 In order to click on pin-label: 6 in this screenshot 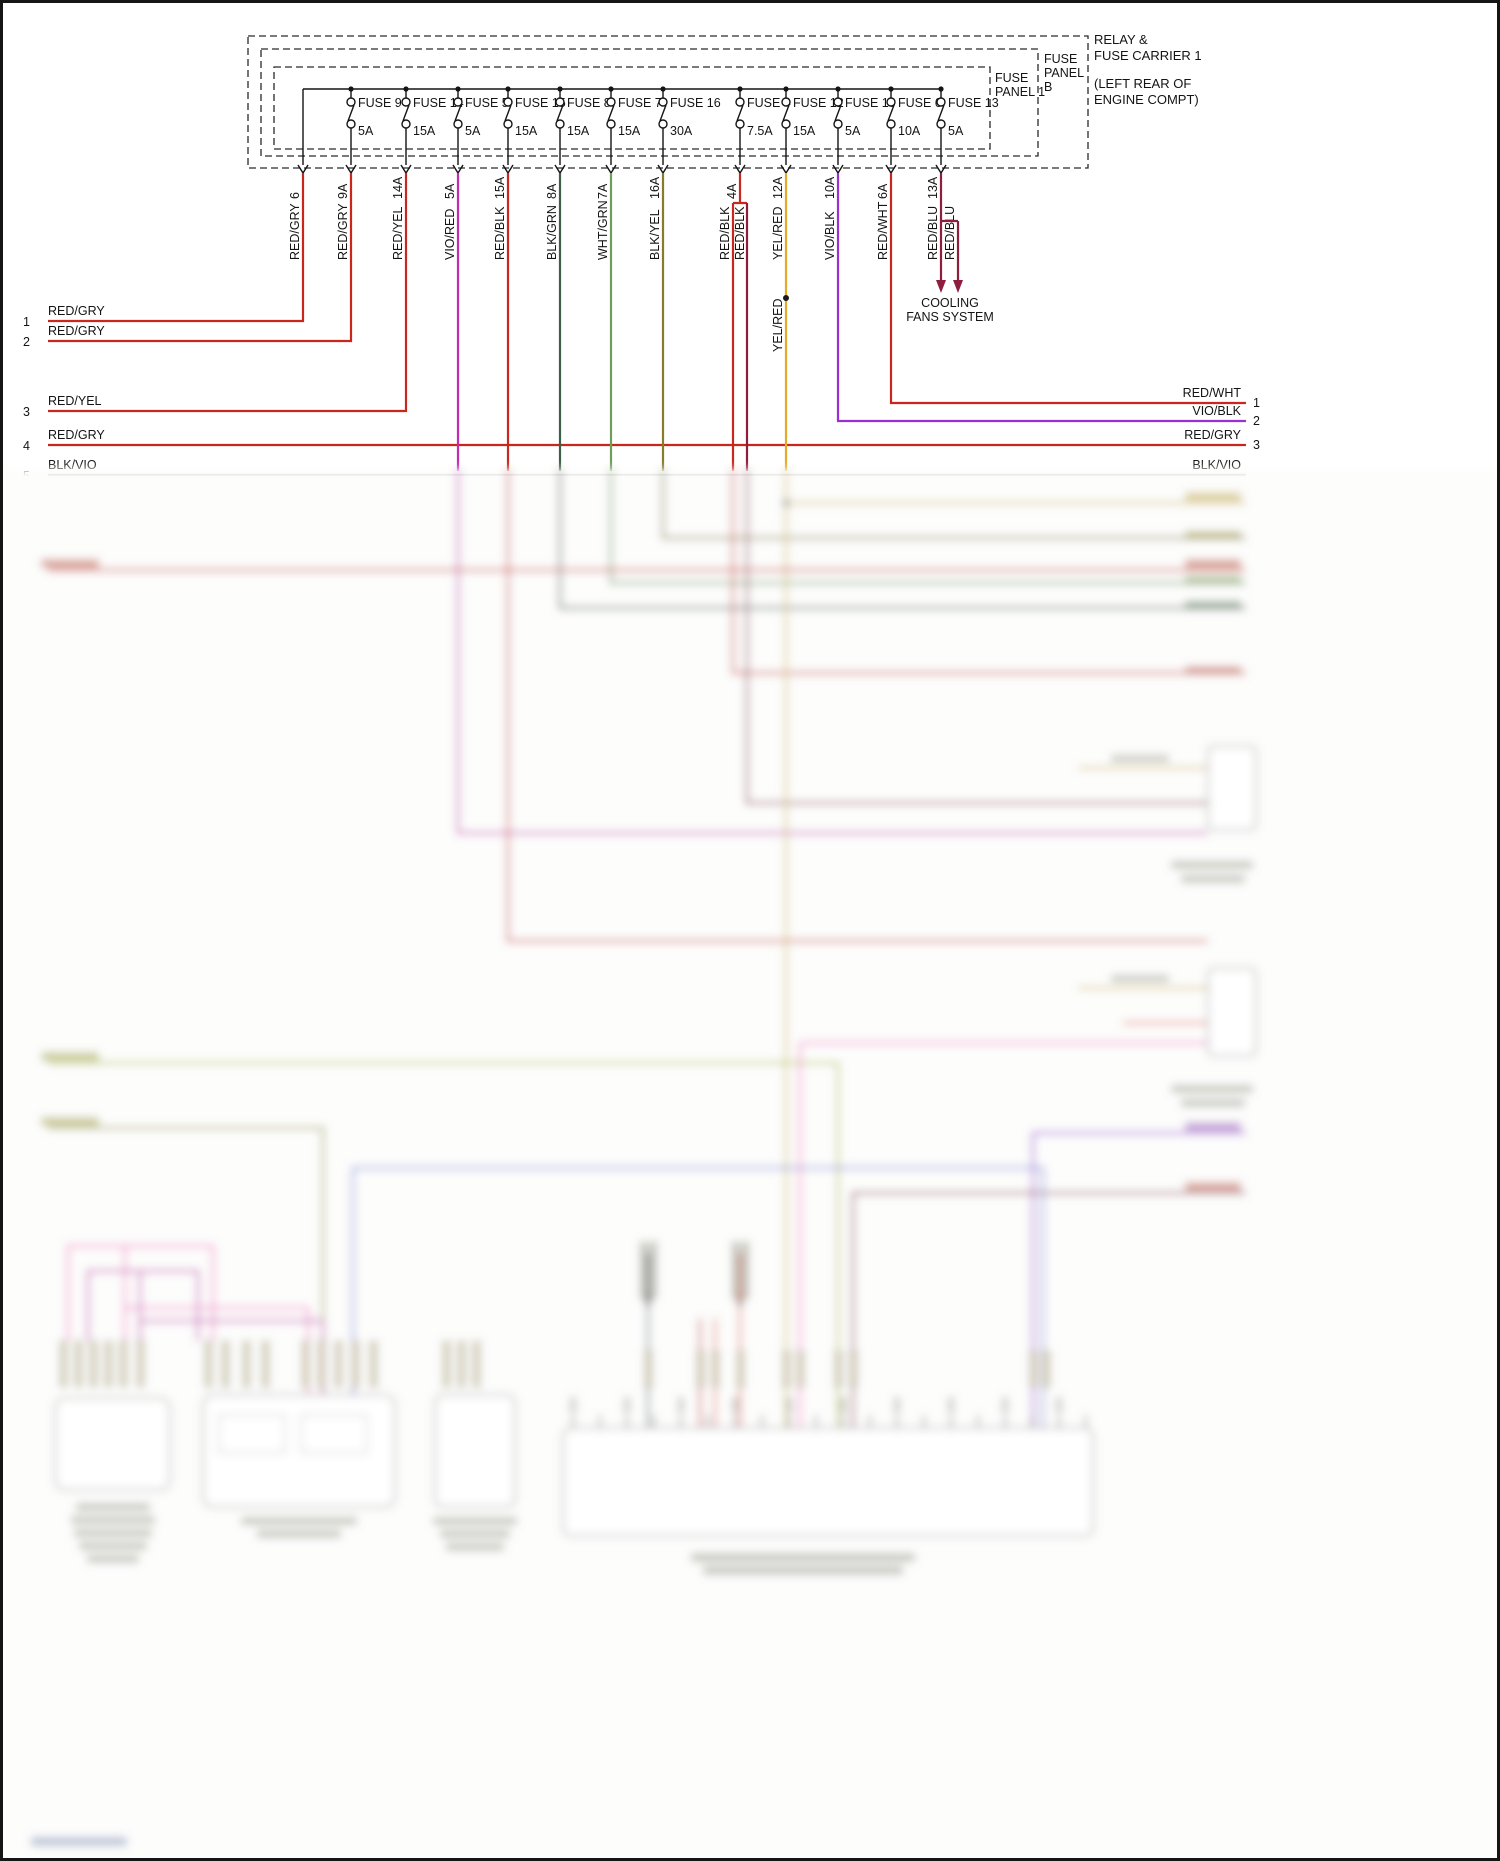, I will do `click(295, 195)`.